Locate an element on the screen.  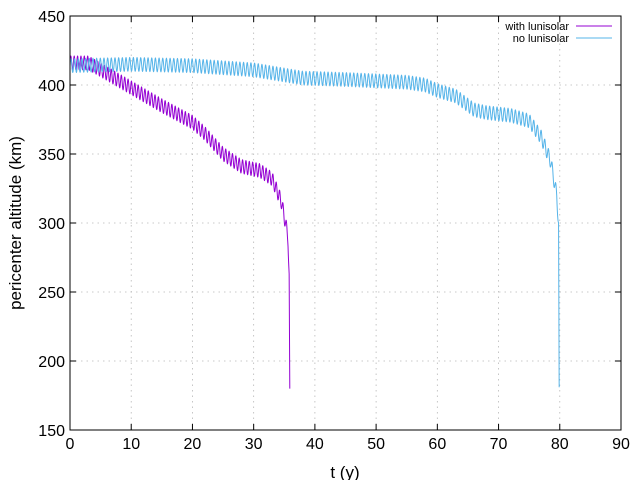
x-axis-label: t (y) is located at coordinates (344, 471).